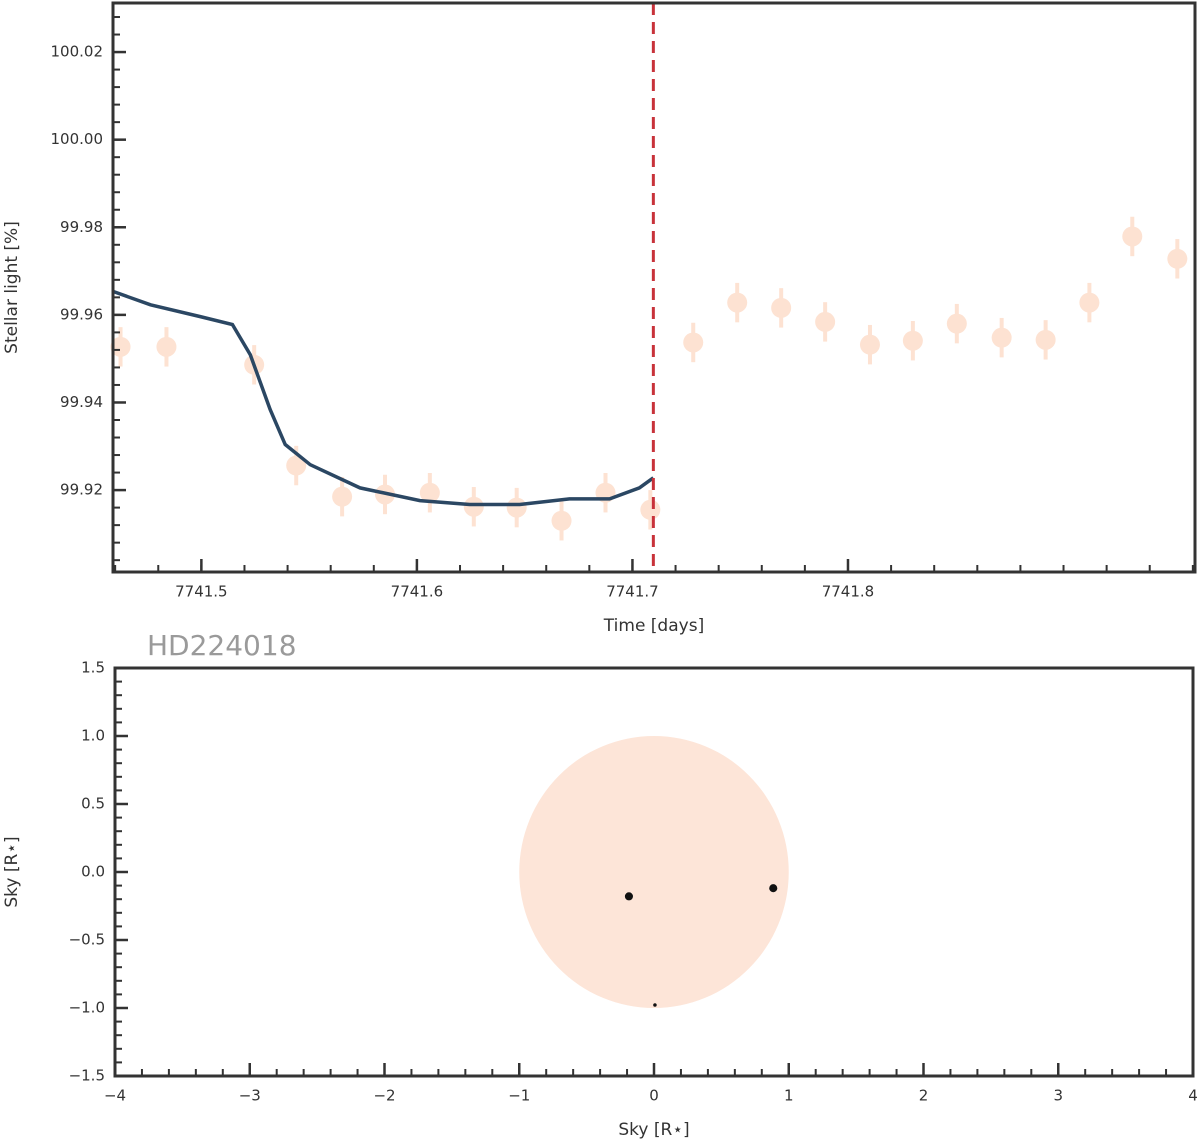 This screenshot has width=1200, height=1146. I want to click on x-tick-label: 1, so click(789, 1096).